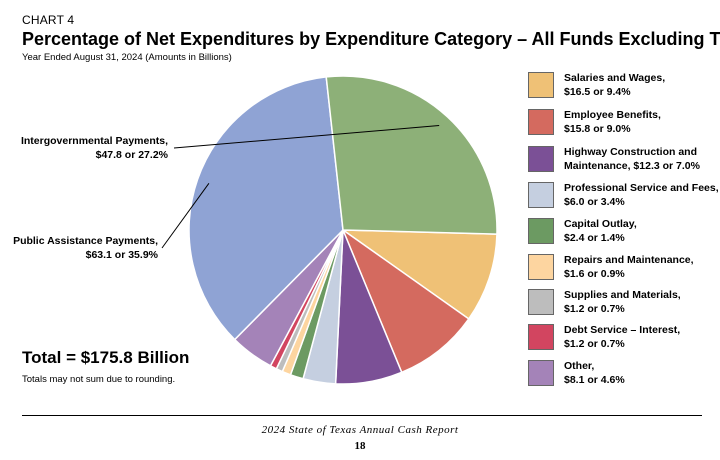 Image resolution: width=720 pixels, height=460 pixels. What do you see at coordinates (541, 159) in the screenshot?
I see `legend-swatch-highway` at bounding box center [541, 159].